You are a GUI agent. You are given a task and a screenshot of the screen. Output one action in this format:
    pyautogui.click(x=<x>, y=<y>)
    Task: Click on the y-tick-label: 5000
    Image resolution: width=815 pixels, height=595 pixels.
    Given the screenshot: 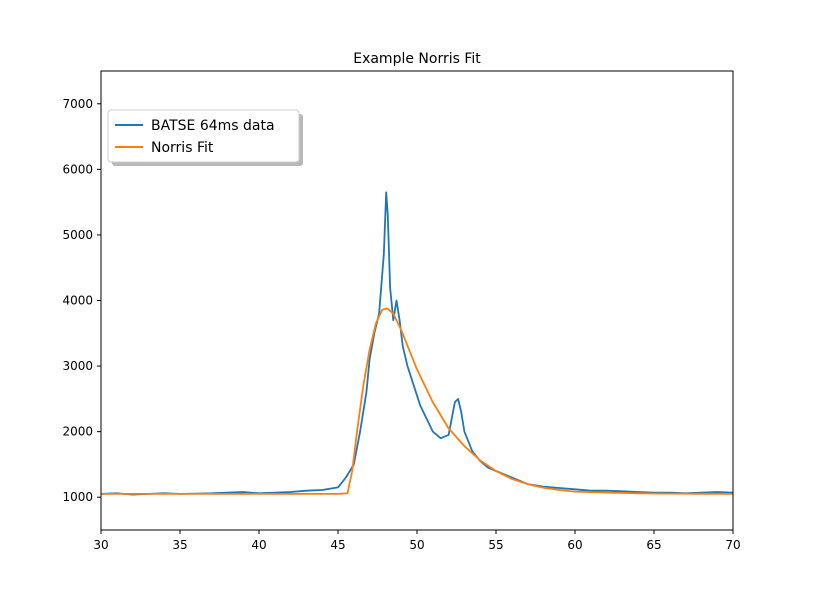 What is the action you would take?
    pyautogui.click(x=77, y=235)
    